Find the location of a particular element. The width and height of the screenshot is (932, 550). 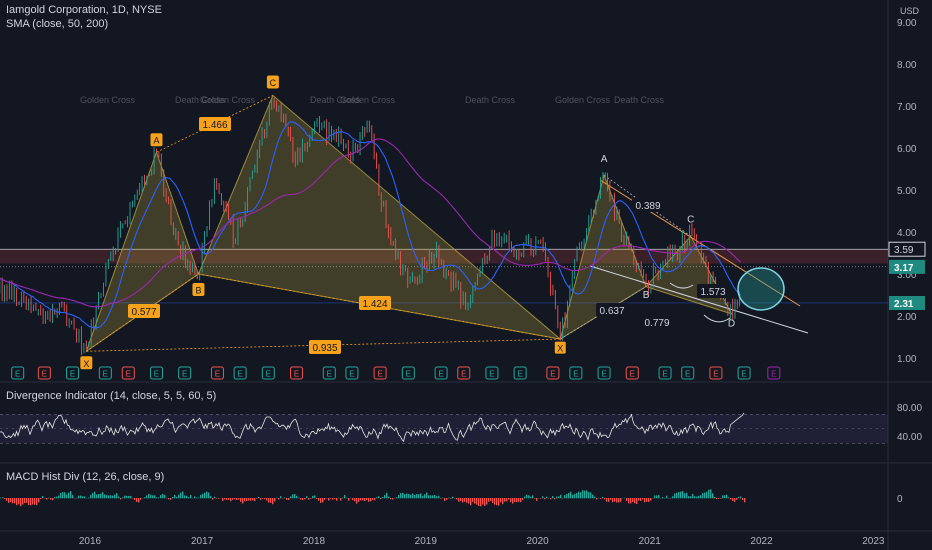

ratio-label: 1.466 is located at coordinates (214, 125).